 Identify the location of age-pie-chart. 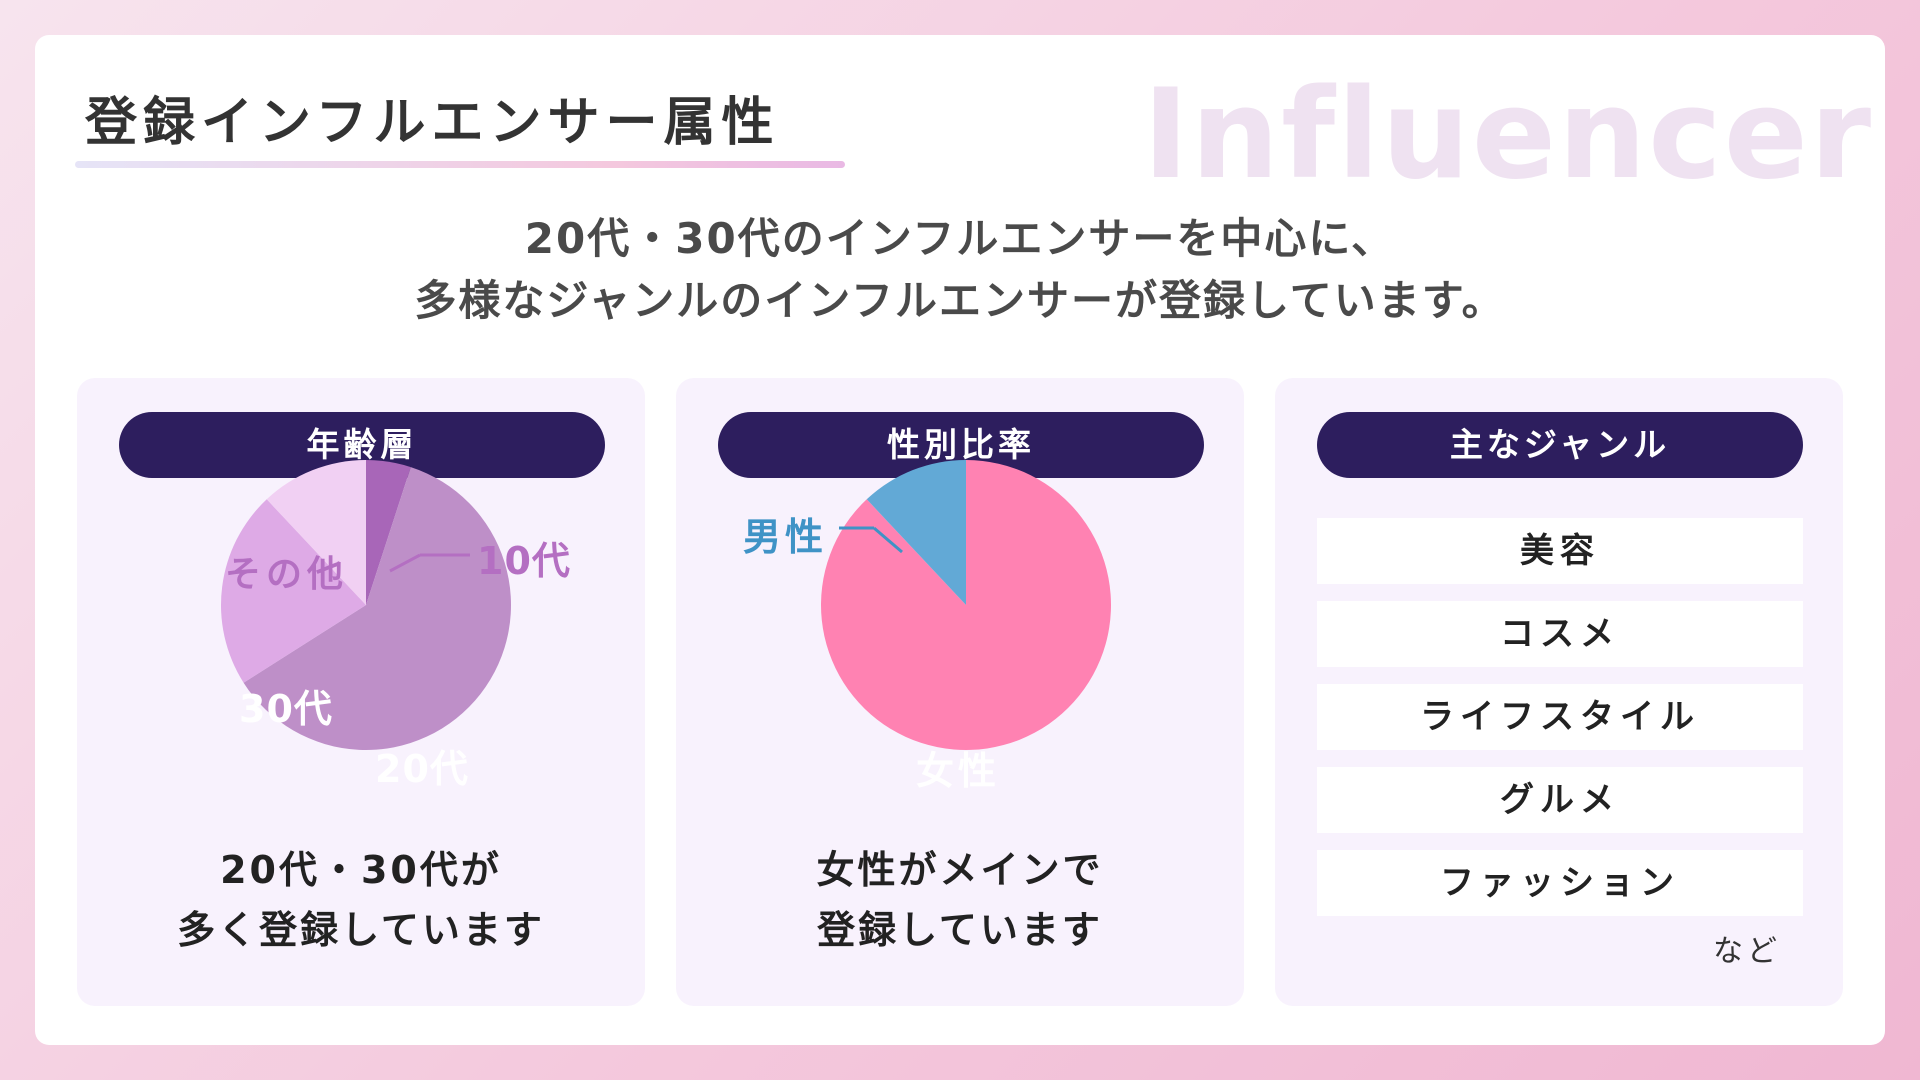
(366, 605).